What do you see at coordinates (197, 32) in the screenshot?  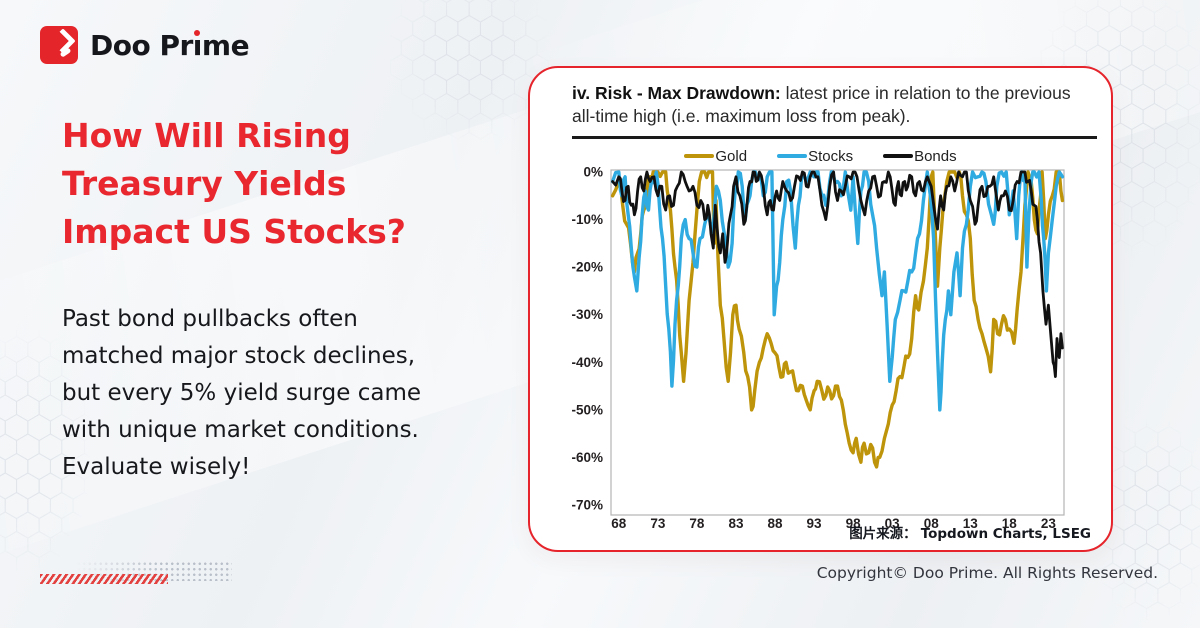 I see `logo-i-dot` at bounding box center [197, 32].